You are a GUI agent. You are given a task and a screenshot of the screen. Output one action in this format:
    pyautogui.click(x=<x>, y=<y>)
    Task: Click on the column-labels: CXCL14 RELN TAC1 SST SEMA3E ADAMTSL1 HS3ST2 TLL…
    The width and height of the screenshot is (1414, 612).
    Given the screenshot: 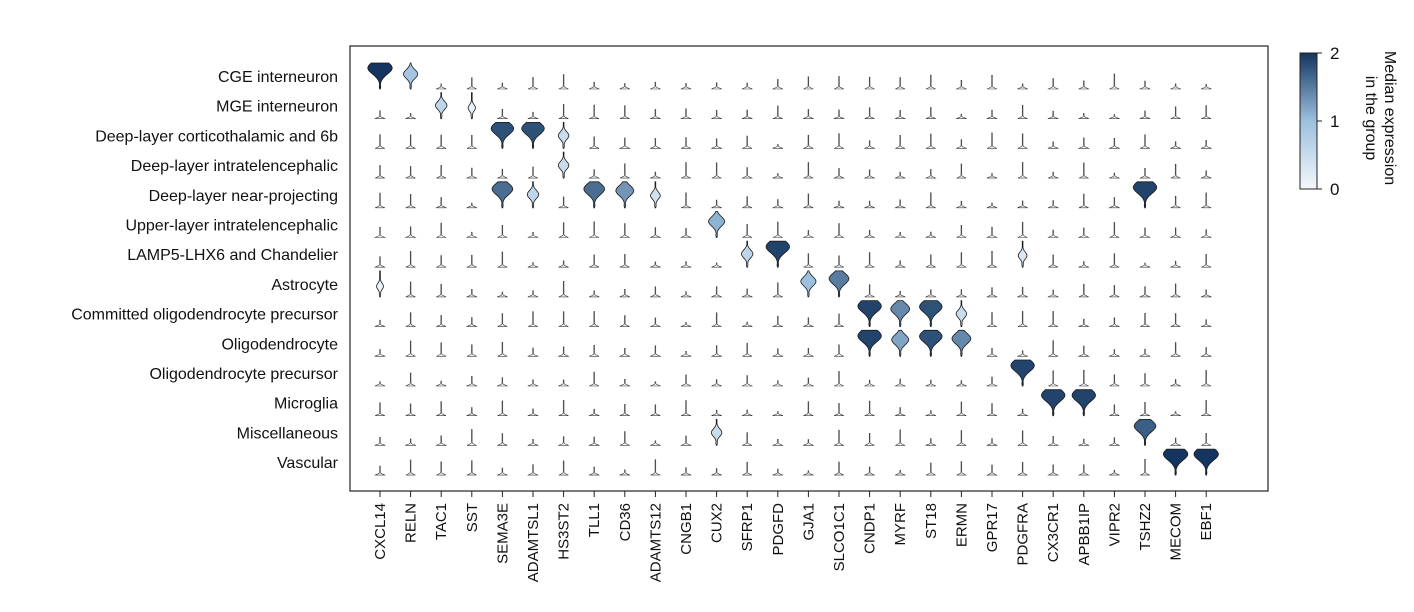 What is the action you would take?
    pyautogui.click(x=793, y=536)
    